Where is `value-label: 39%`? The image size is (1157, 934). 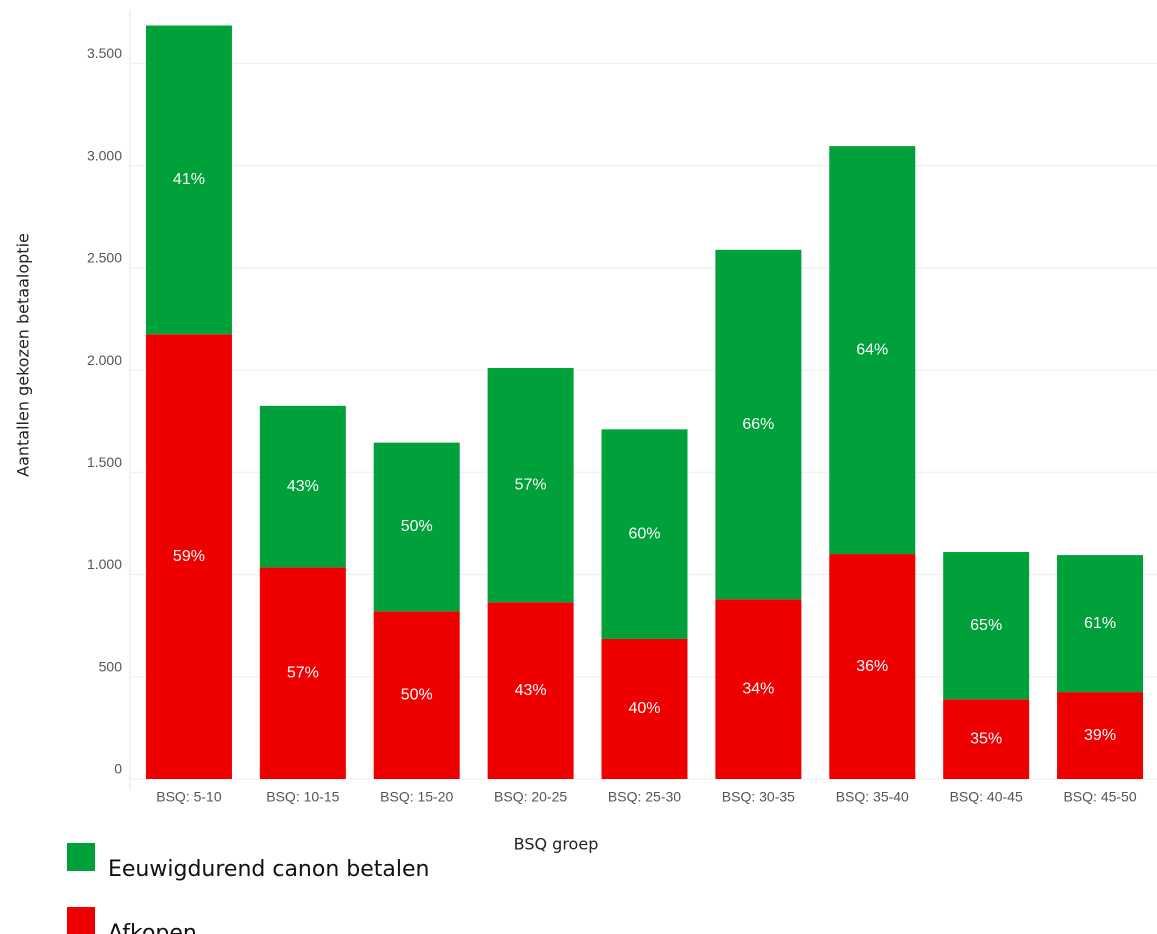
value-label: 39% is located at coordinates (1100, 735).